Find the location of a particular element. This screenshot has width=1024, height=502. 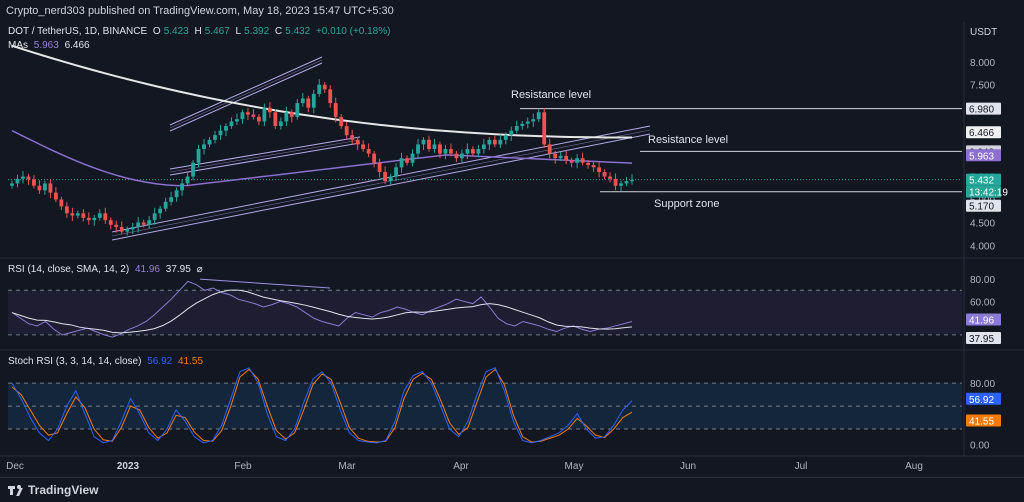

high-label: H is located at coordinates (198, 31).